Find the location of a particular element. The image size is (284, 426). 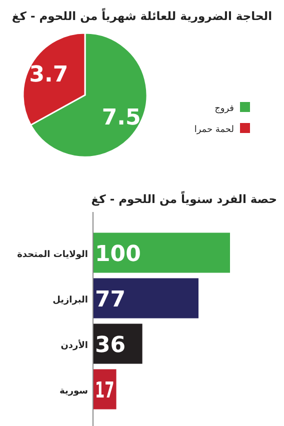

y-tick-label: سورية is located at coordinates (73, 391).